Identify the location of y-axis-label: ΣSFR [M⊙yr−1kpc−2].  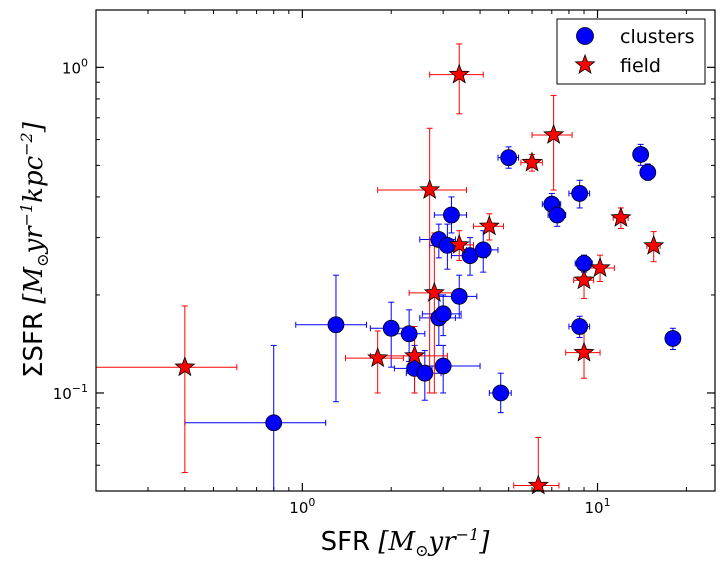
(34, 249).